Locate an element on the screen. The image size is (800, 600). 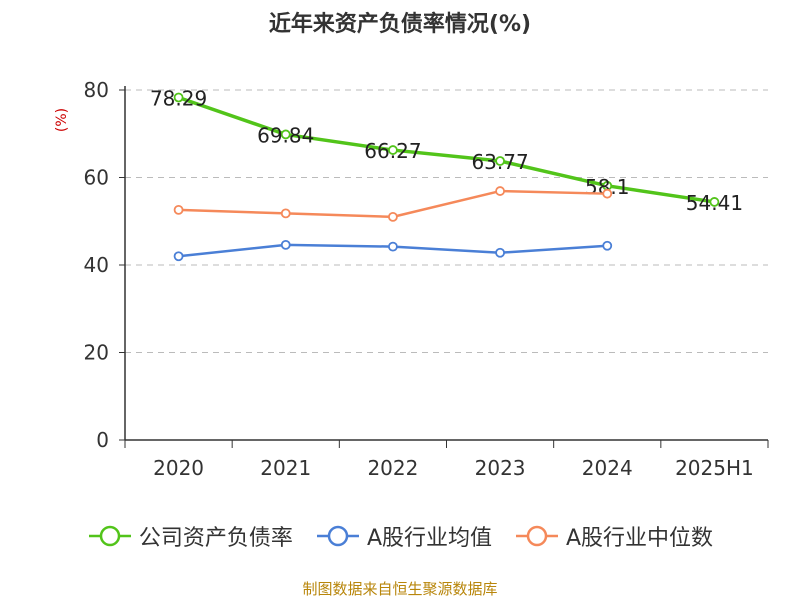
series-line-company is located at coordinates (446, 149).